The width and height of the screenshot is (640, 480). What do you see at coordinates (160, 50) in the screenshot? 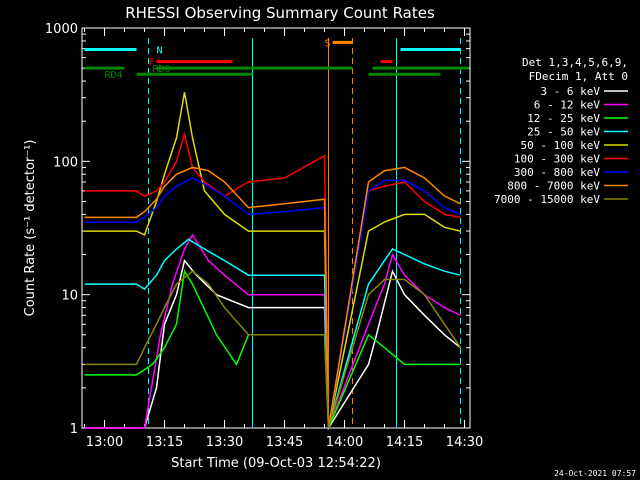
I see `flag-label-n: N` at bounding box center [160, 50].